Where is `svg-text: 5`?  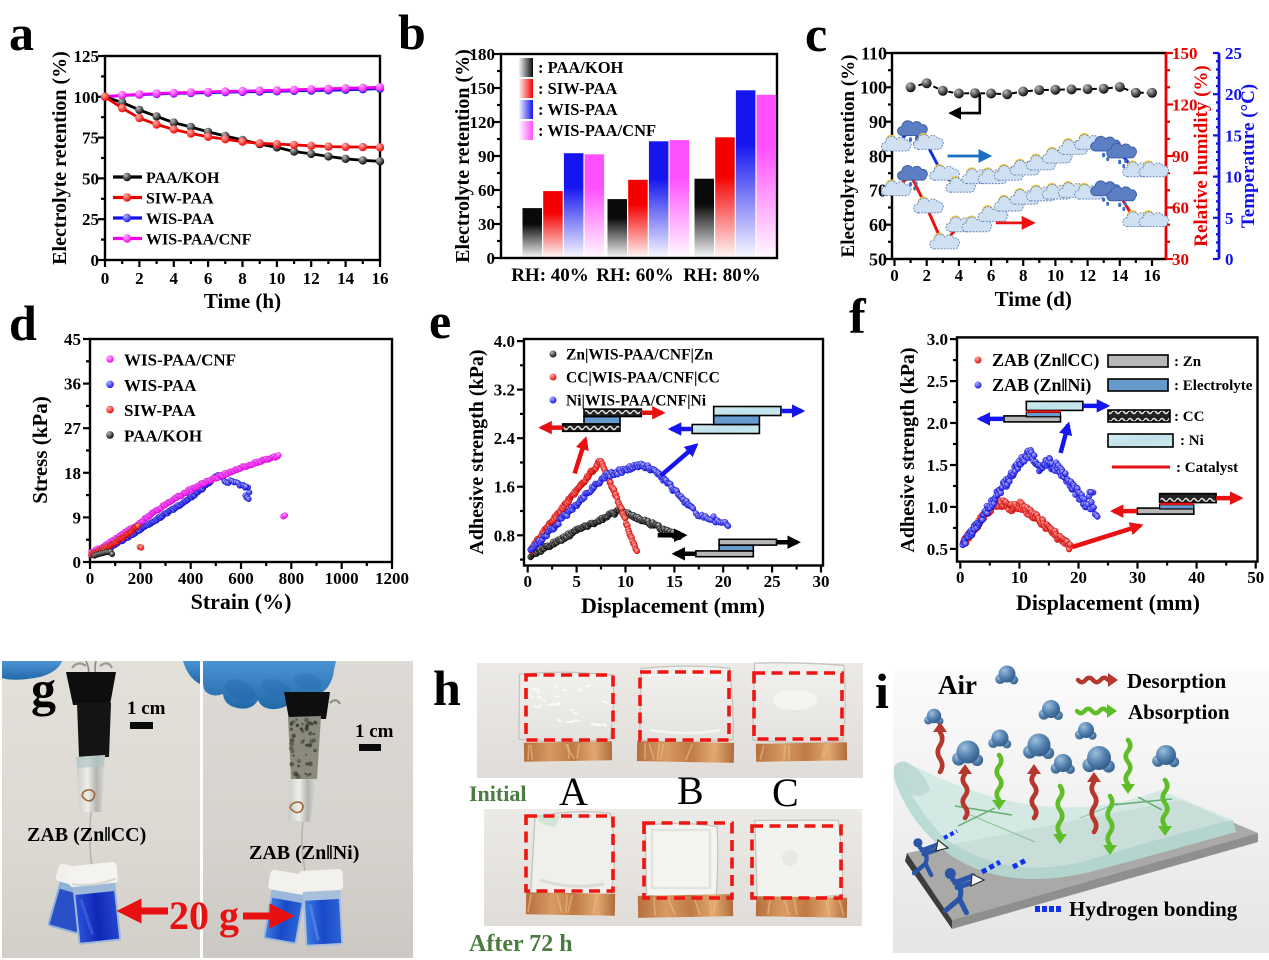 svg-text: 5 is located at coordinates (1229, 218).